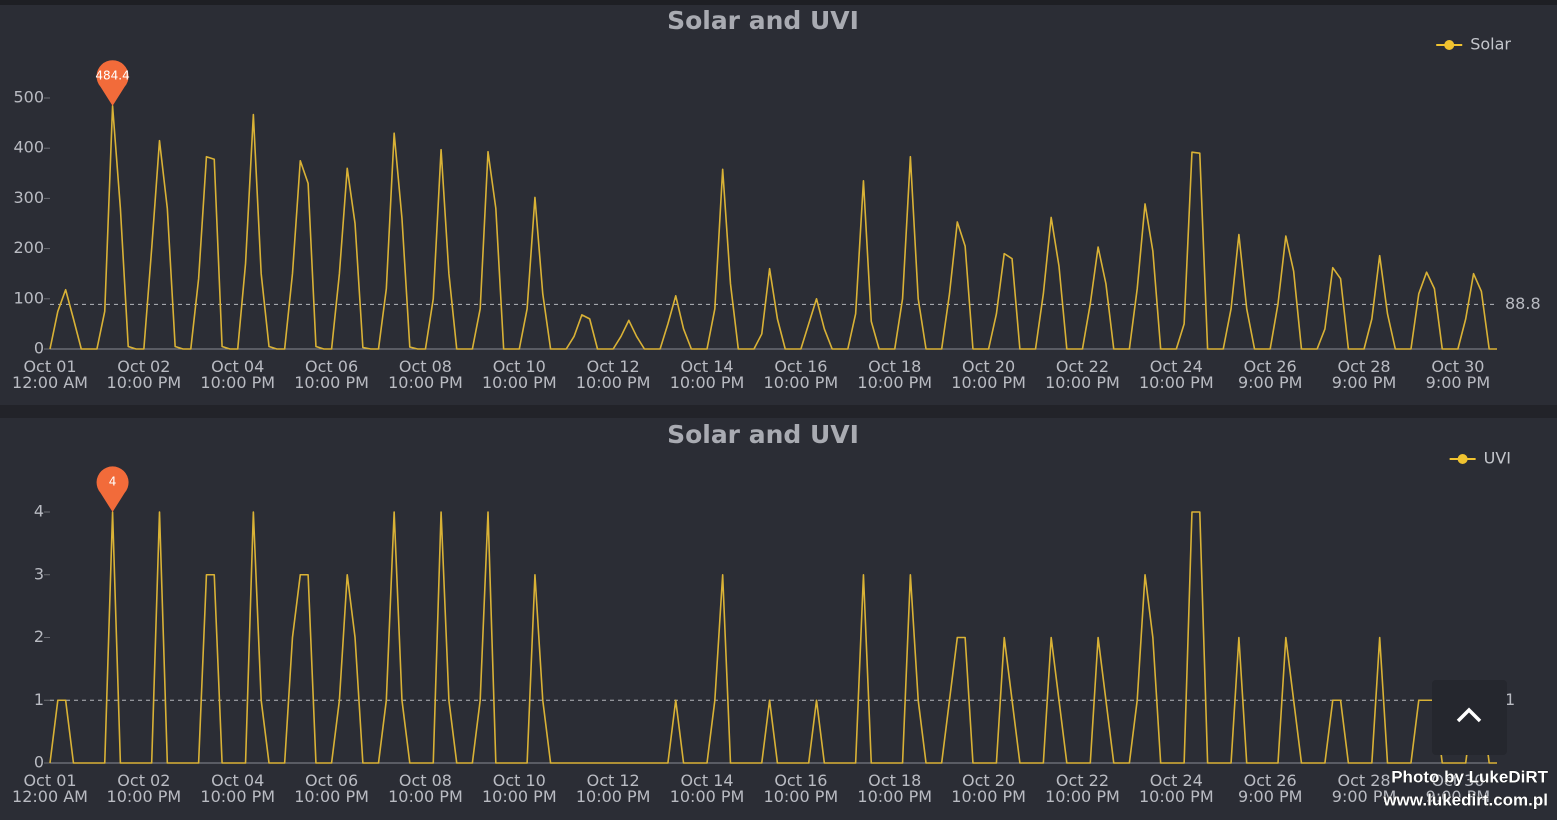 This screenshot has height=820, width=1557. Describe the element at coordinates (778, 2) in the screenshot. I see `top-strip` at that location.